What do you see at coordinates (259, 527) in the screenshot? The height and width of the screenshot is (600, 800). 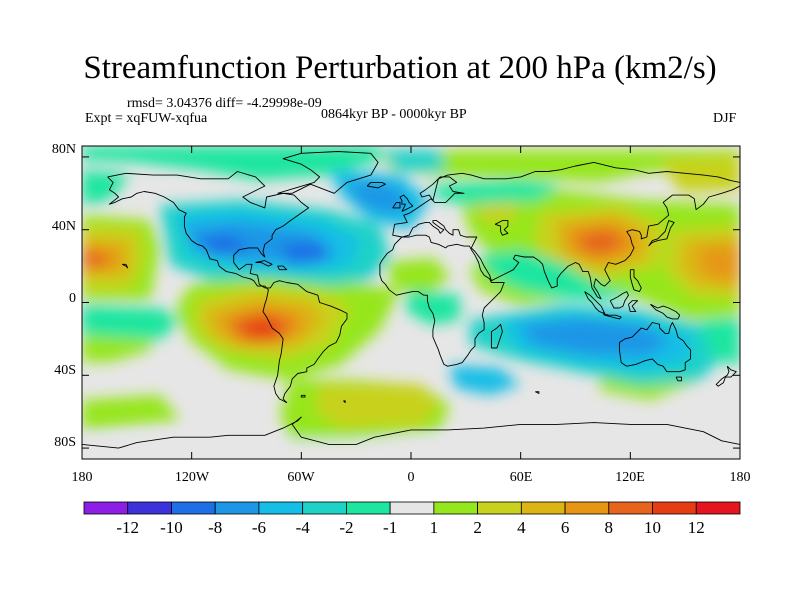 I see `colorbar-label: -6` at bounding box center [259, 527].